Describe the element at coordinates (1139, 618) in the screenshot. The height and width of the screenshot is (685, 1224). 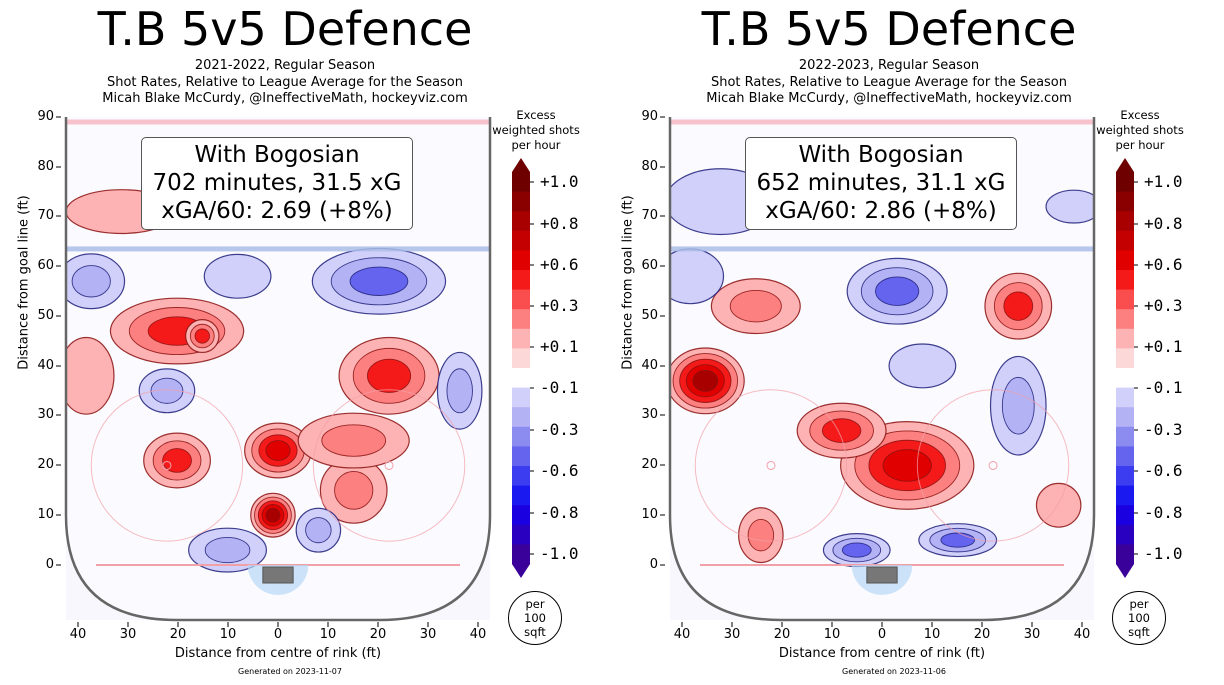
I see `unit-line: 100` at that location.